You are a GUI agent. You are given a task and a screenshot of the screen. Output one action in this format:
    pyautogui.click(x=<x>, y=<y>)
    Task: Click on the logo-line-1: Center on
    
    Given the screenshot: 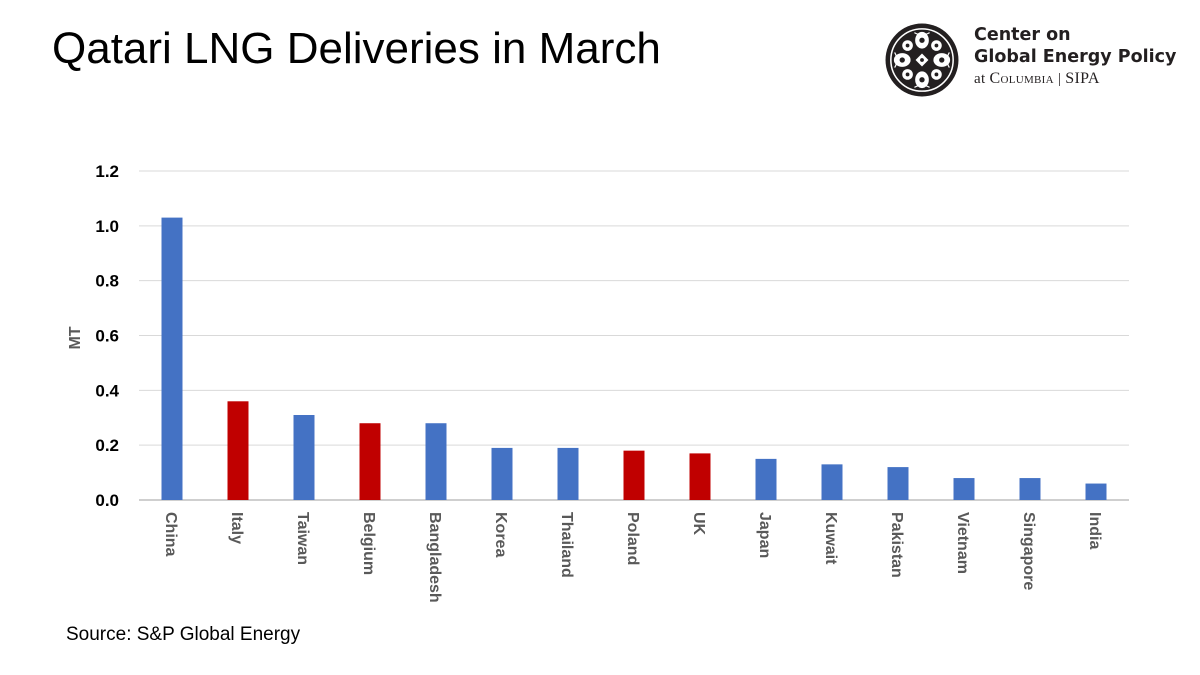 What is the action you would take?
    pyautogui.click(x=1022, y=35)
    